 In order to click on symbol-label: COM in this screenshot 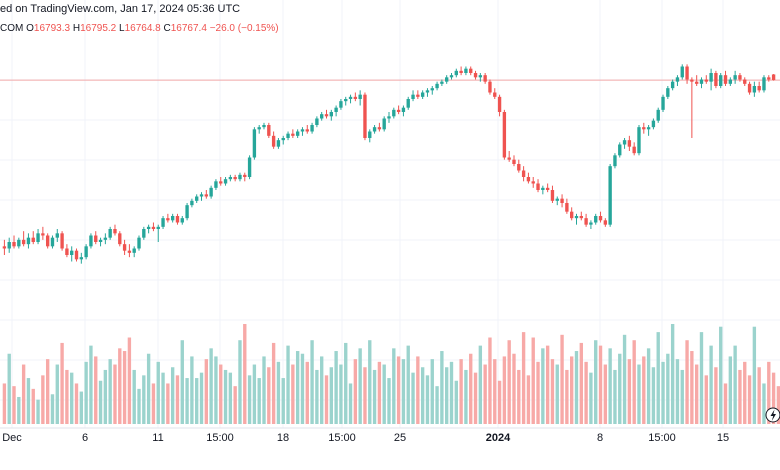, I will do `click(12, 28)`.